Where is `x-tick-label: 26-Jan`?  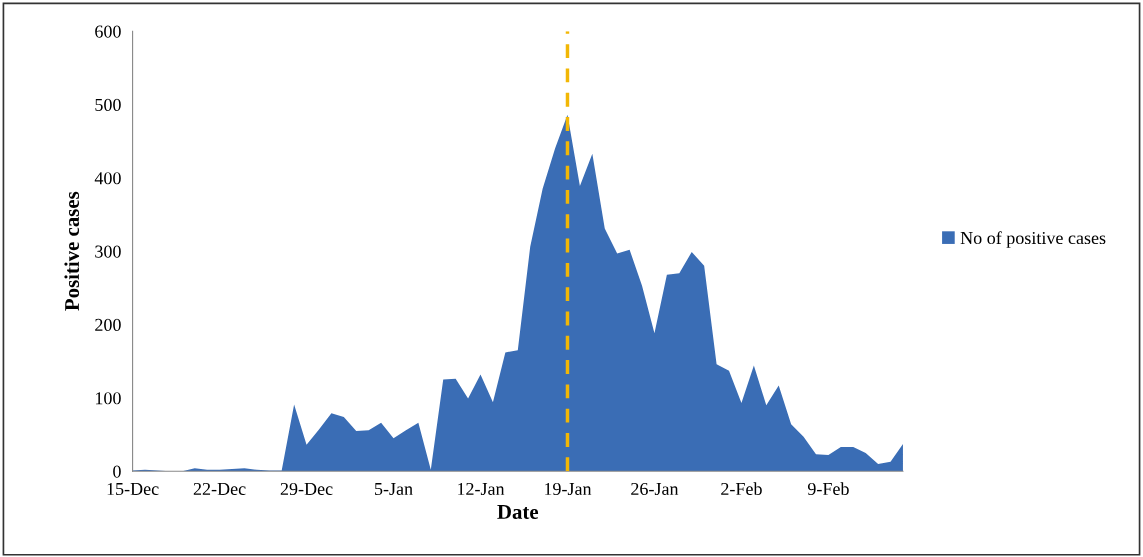
x-tick-label: 26-Jan is located at coordinates (655, 489).